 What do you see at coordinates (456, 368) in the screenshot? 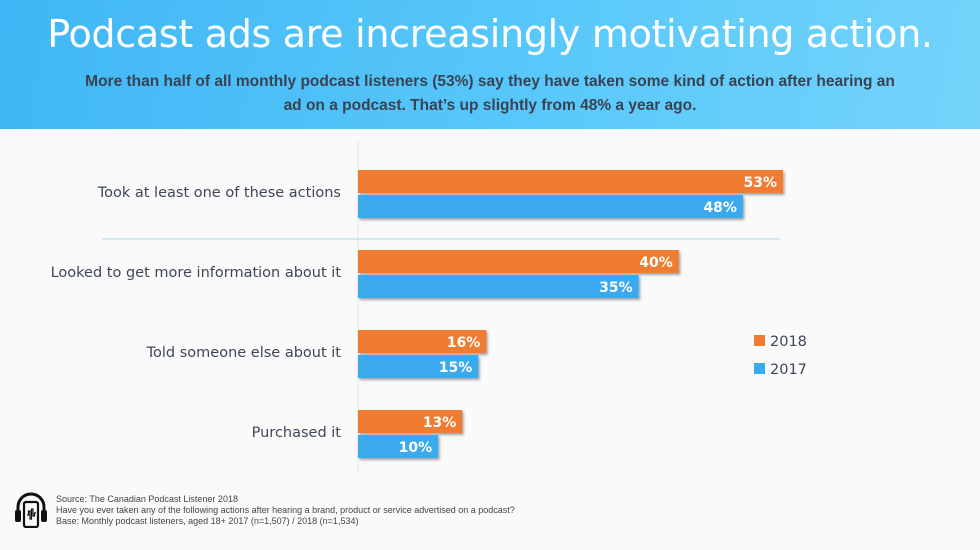
I see `data-label: 15%` at bounding box center [456, 368].